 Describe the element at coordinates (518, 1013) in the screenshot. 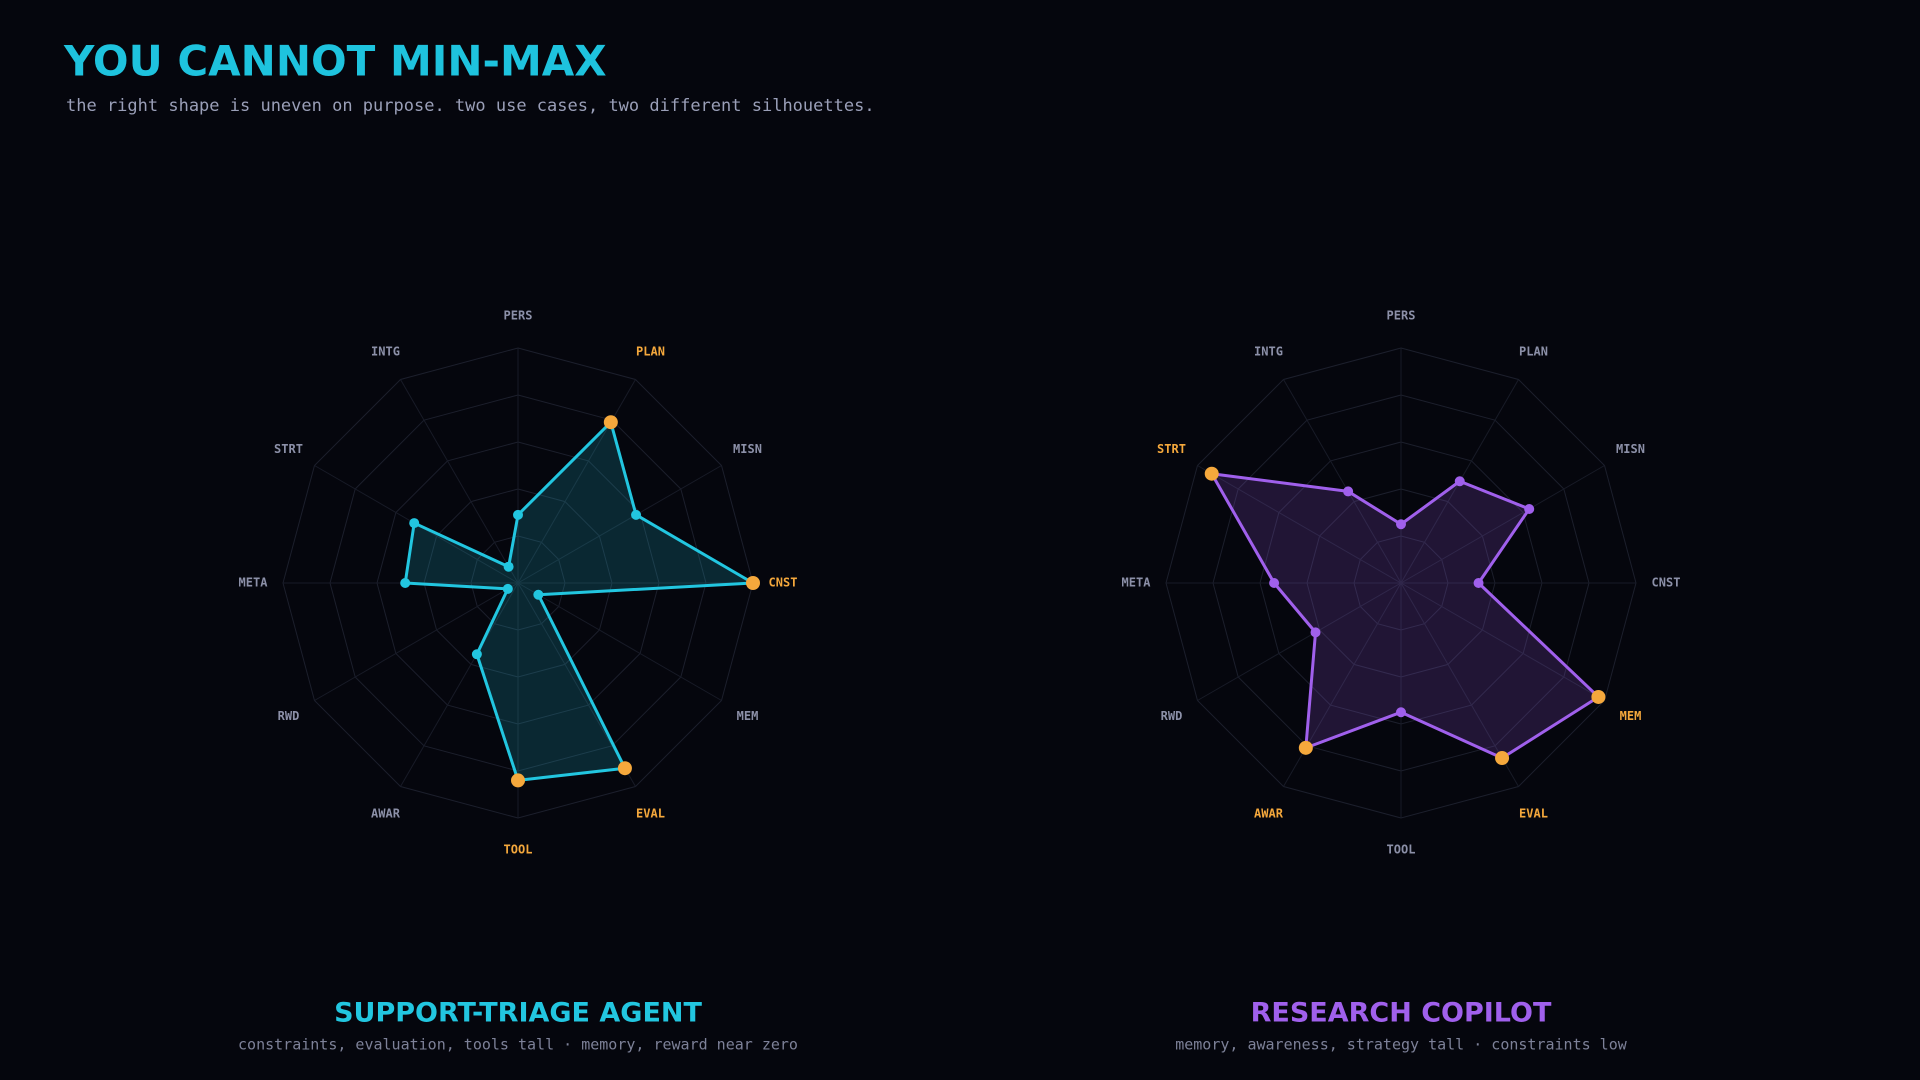

I see `chart-title: SUPPORT-TRIAGE AGENT` at that location.